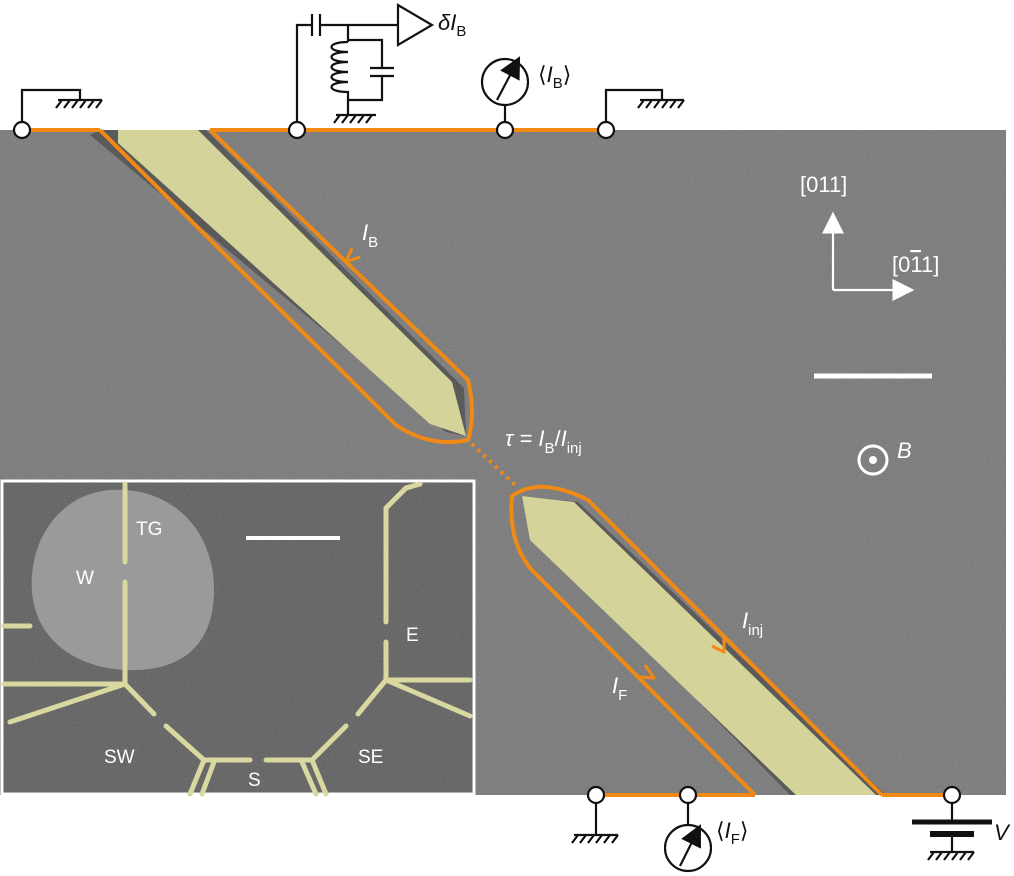  I want to click on edge-channel-upper-loop, so click(286, 286).